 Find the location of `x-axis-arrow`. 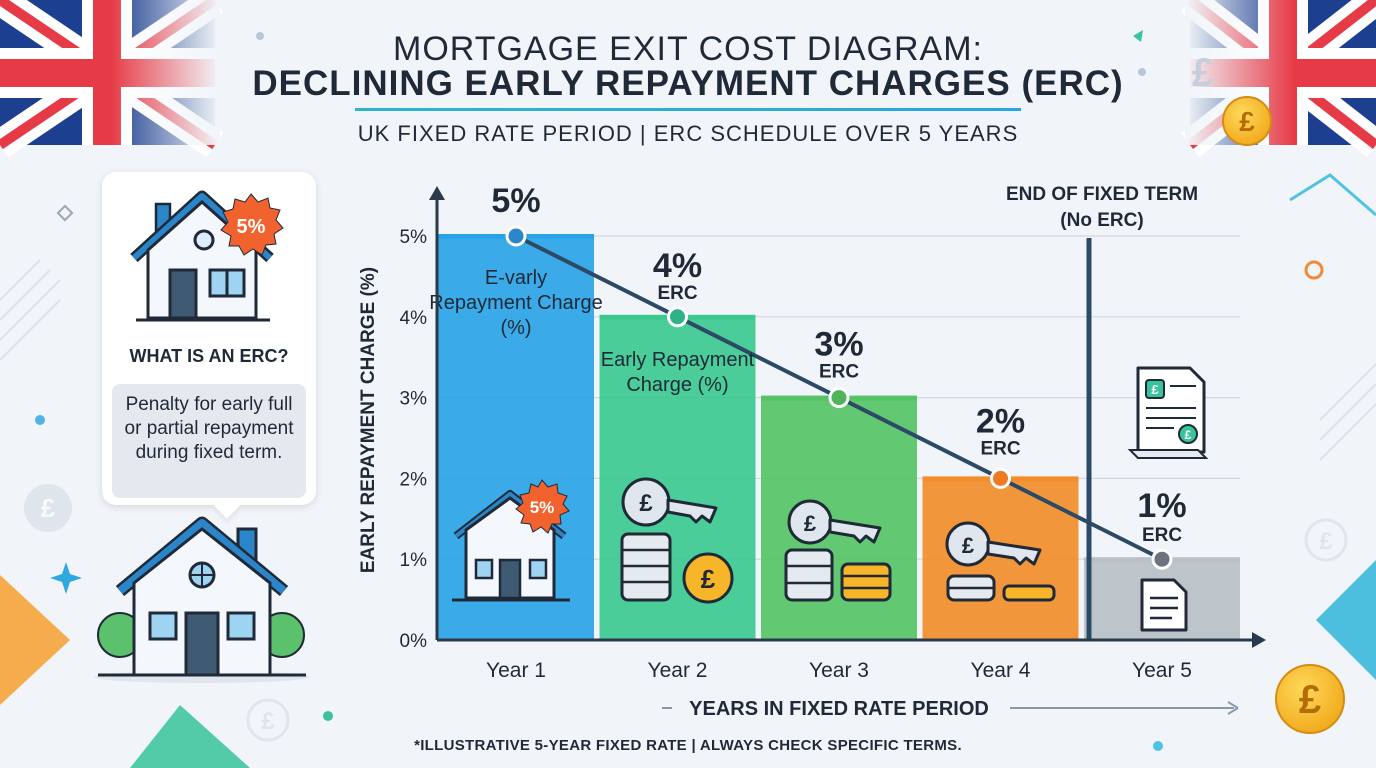

x-axis-arrow is located at coordinates (1259, 640).